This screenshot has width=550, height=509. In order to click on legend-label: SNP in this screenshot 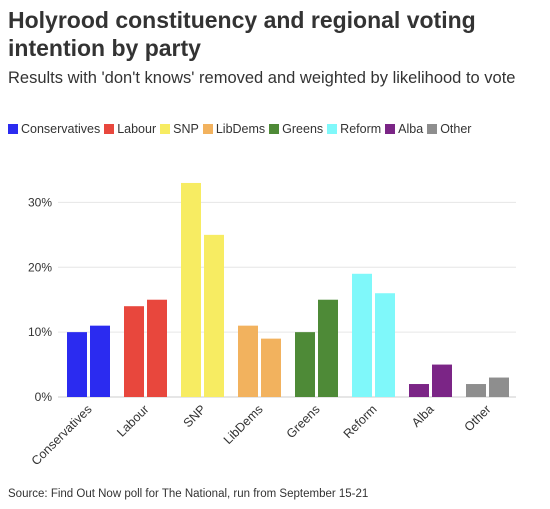, I will do `click(186, 129)`.